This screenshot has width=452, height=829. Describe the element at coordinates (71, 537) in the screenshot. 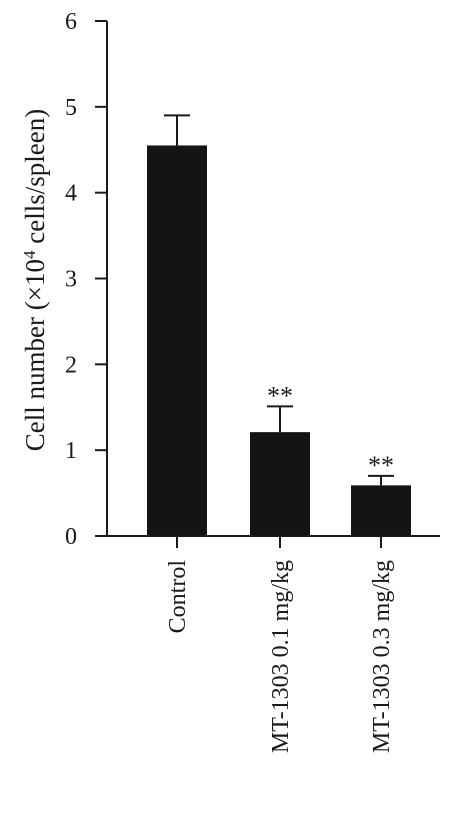

I see `y-tick-label-0: 0` at that location.